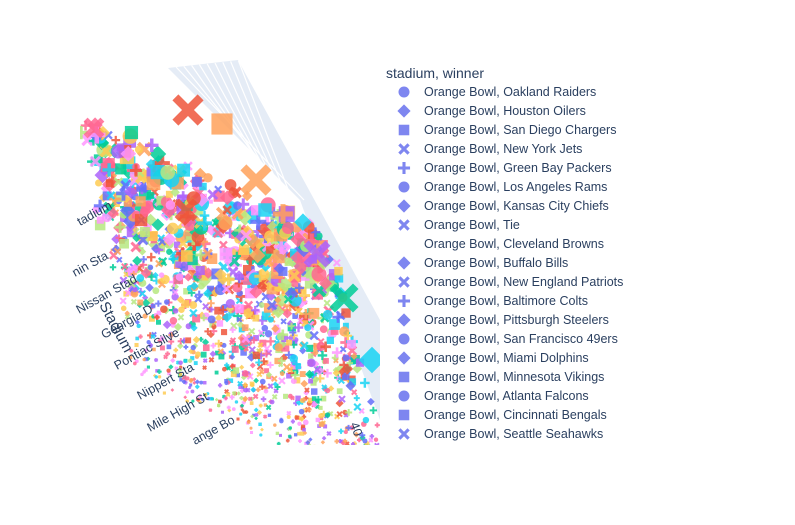  Describe the element at coordinates (404, 187) in the screenshot. I see `circle-legend-marker` at that location.